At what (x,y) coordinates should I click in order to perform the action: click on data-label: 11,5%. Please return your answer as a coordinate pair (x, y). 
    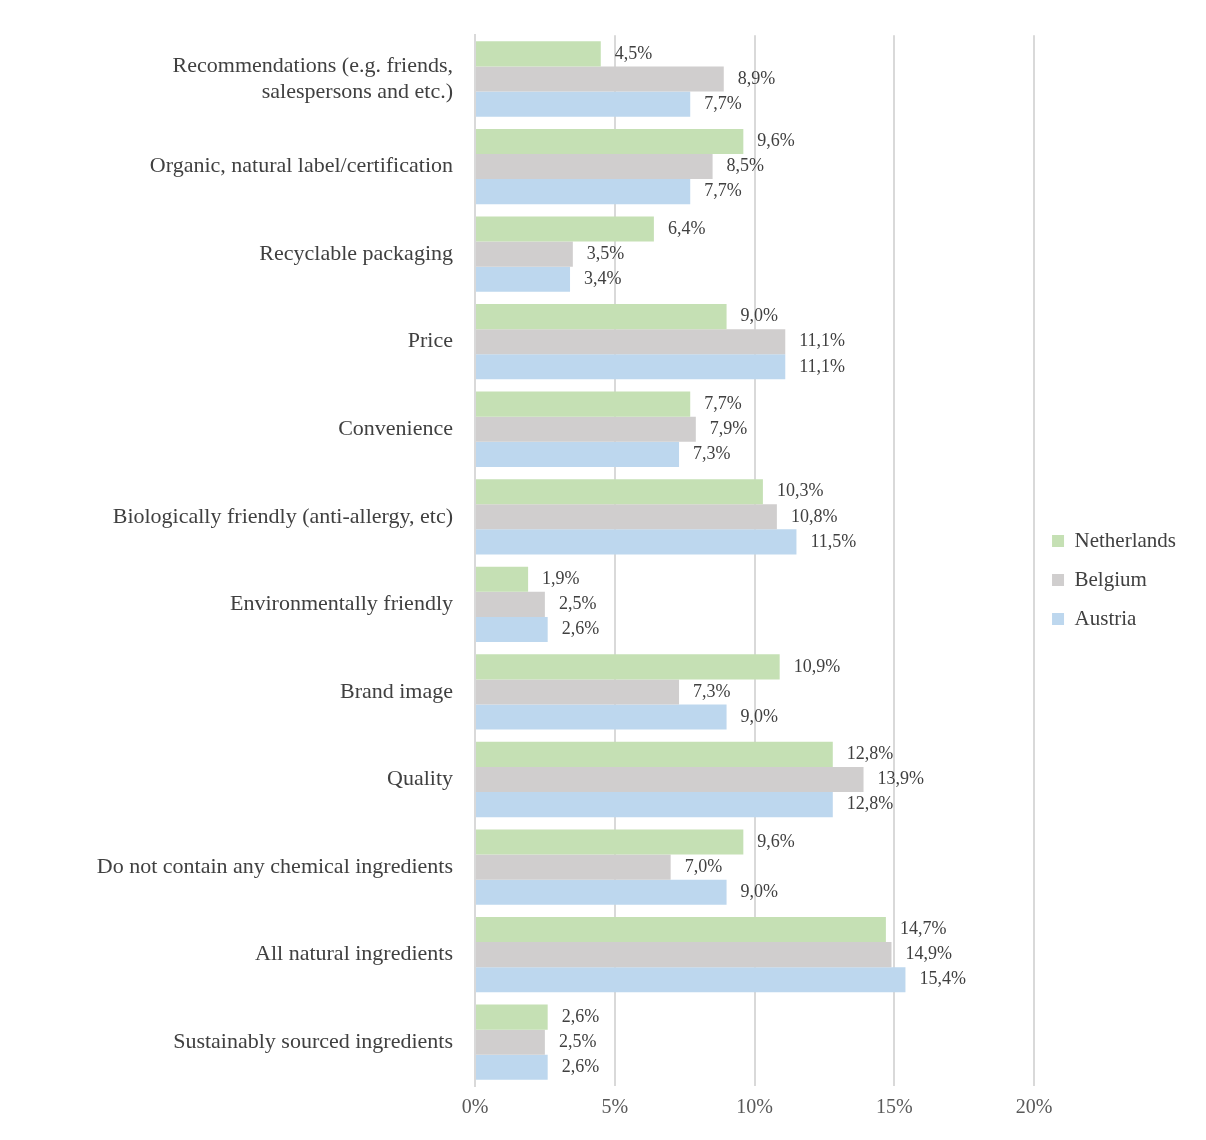
    Looking at the image, I should click on (833, 540).